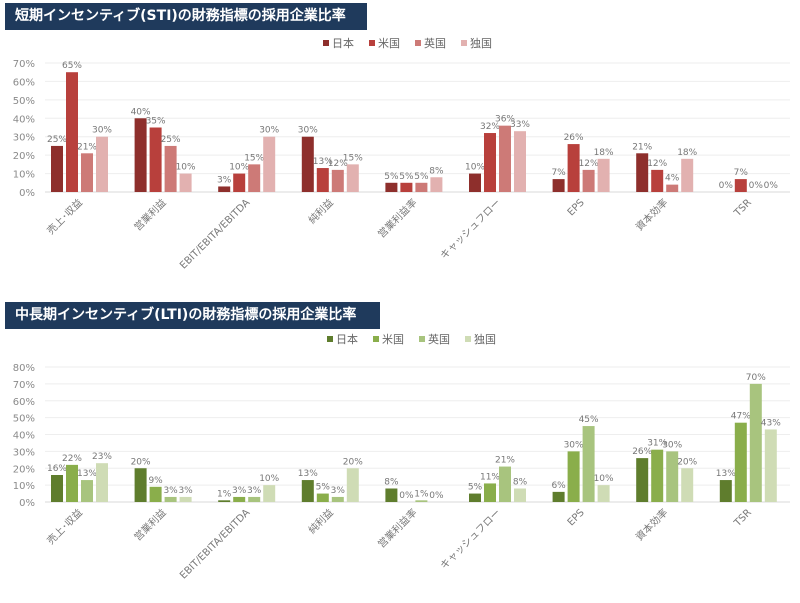 The width and height of the screenshot is (800, 603). I want to click on legend-label: 日本, so click(343, 43).